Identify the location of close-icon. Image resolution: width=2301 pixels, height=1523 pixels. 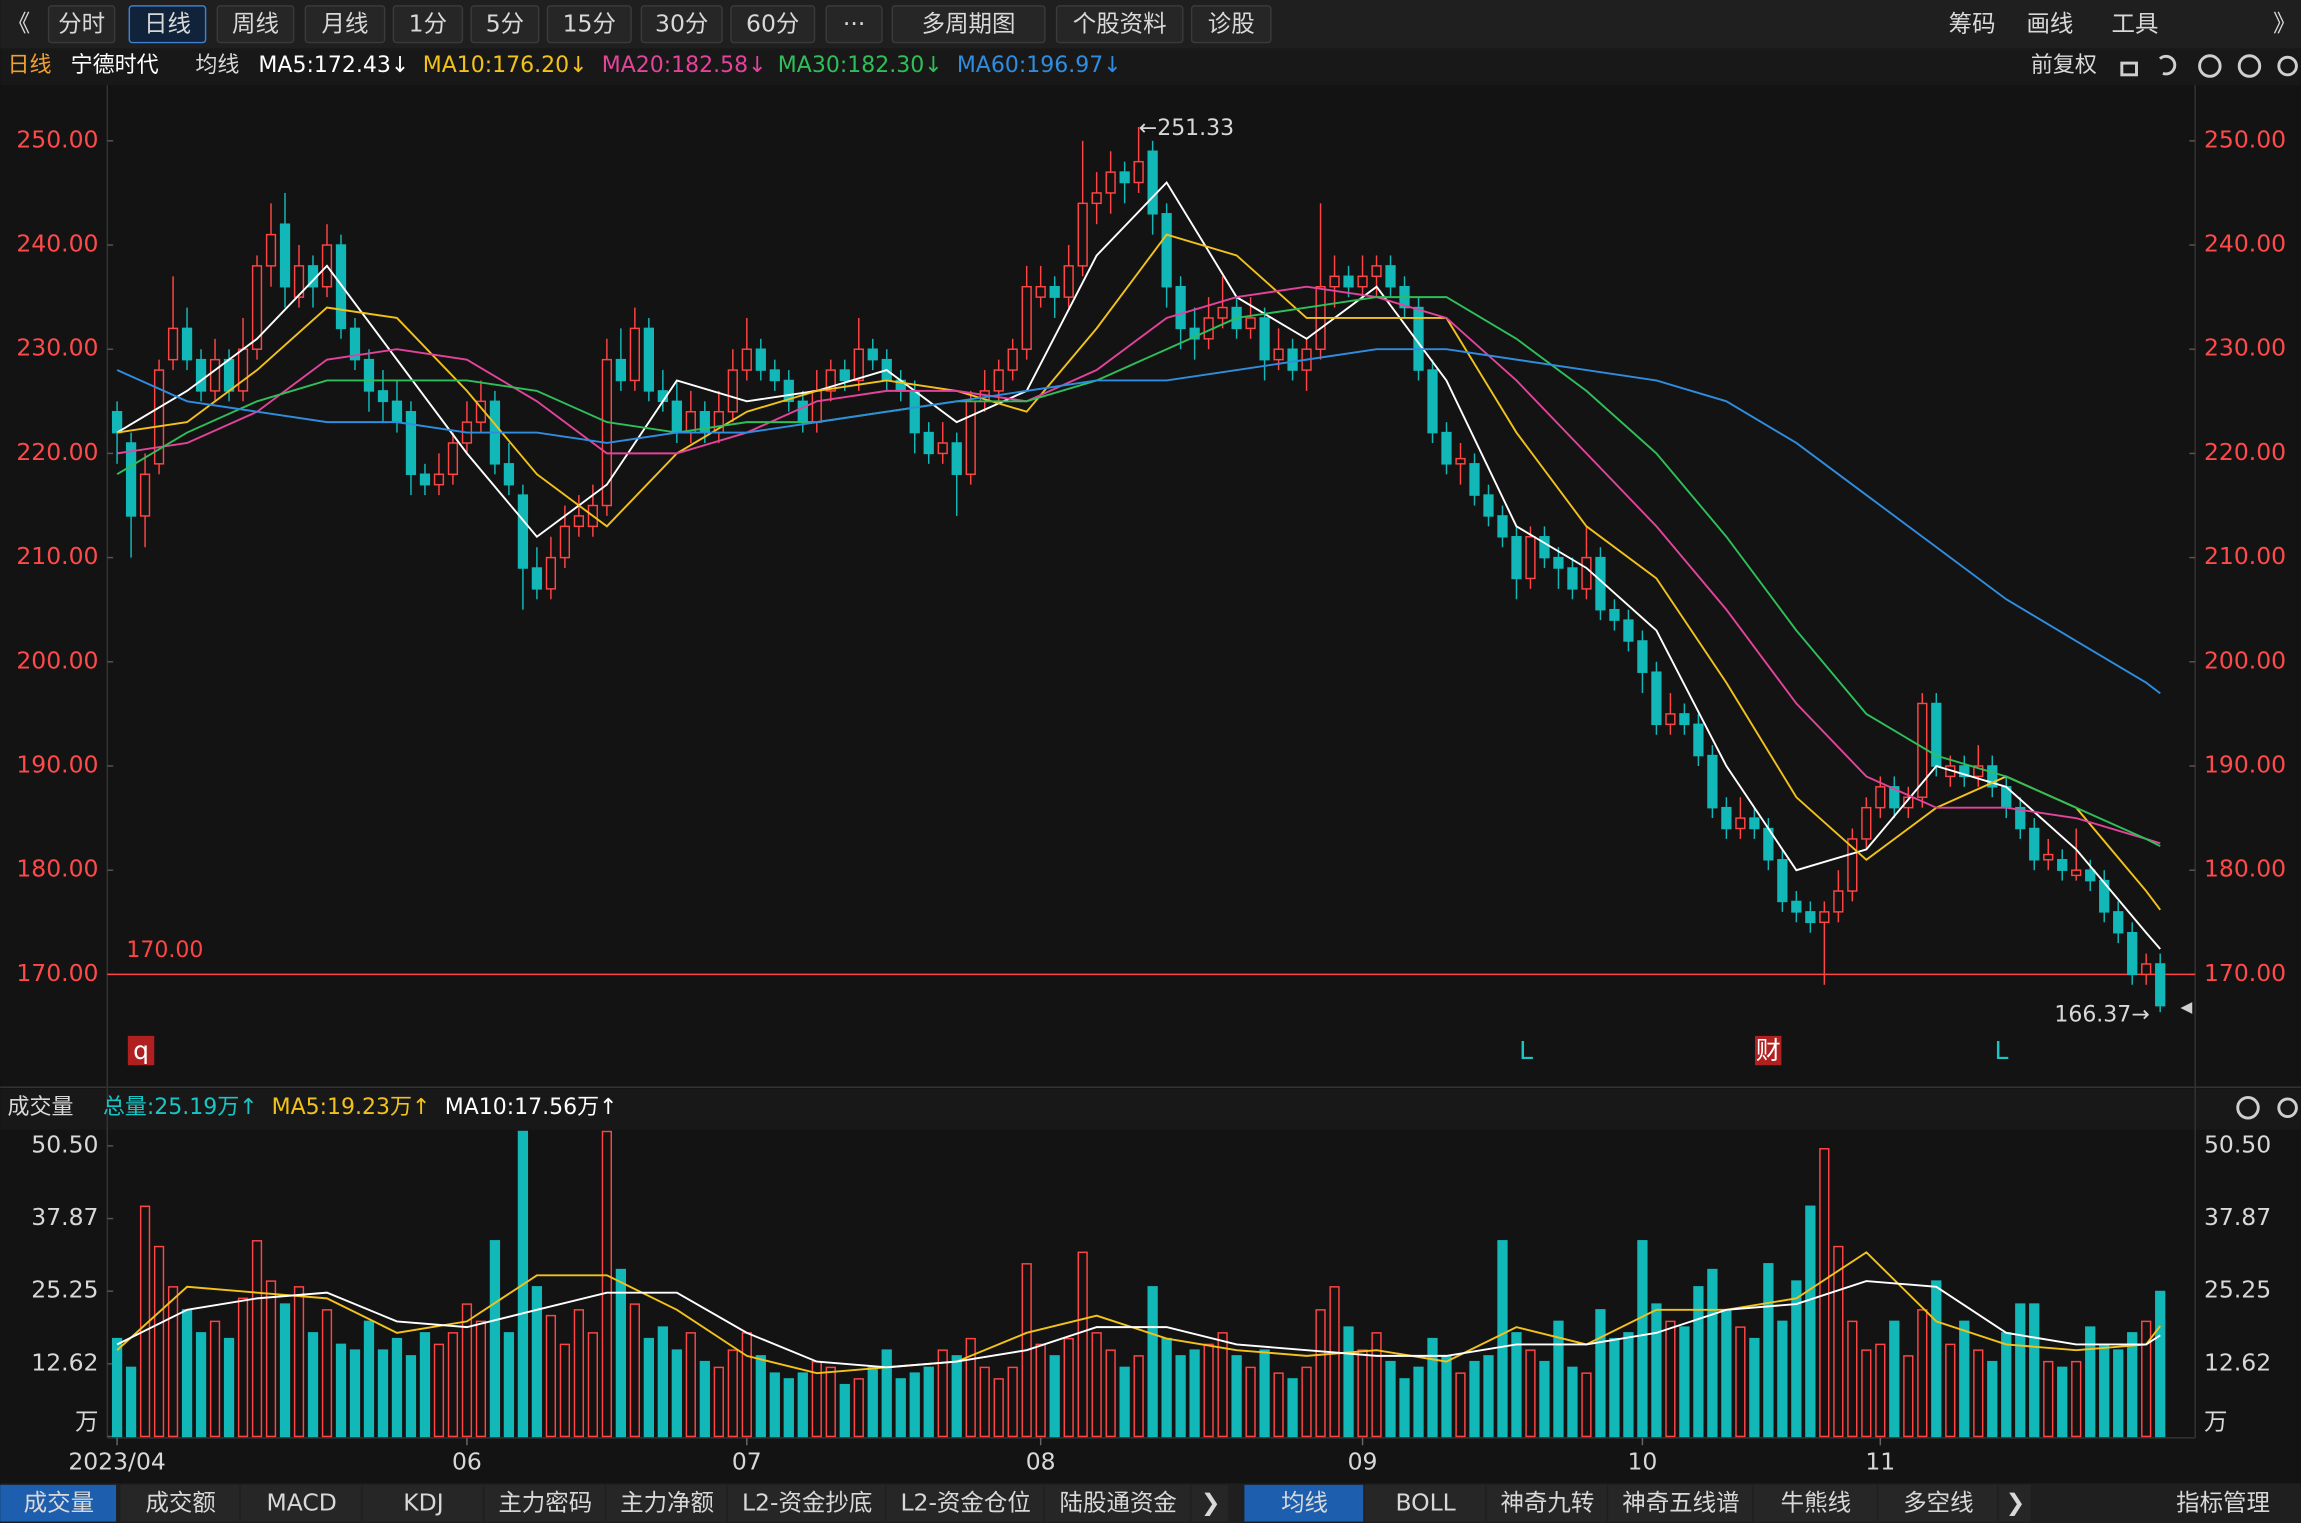
(2248, 1108).